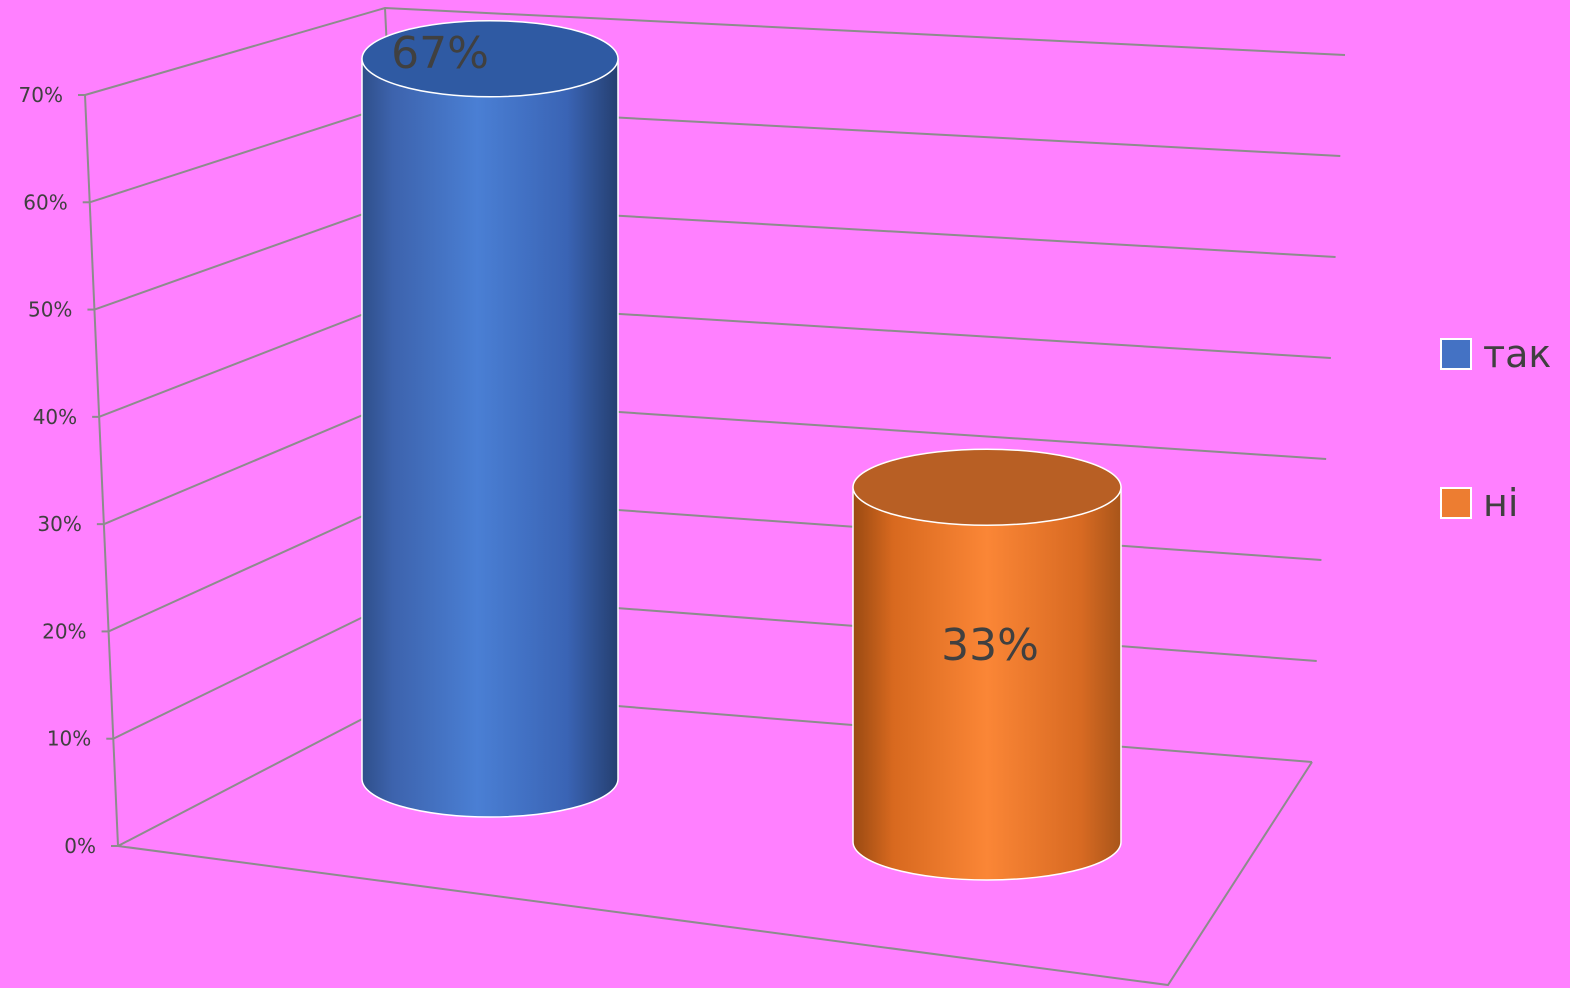 The height and width of the screenshot is (988, 1570). What do you see at coordinates (440, 53) in the screenshot?
I see `data-label-tak: 67%` at bounding box center [440, 53].